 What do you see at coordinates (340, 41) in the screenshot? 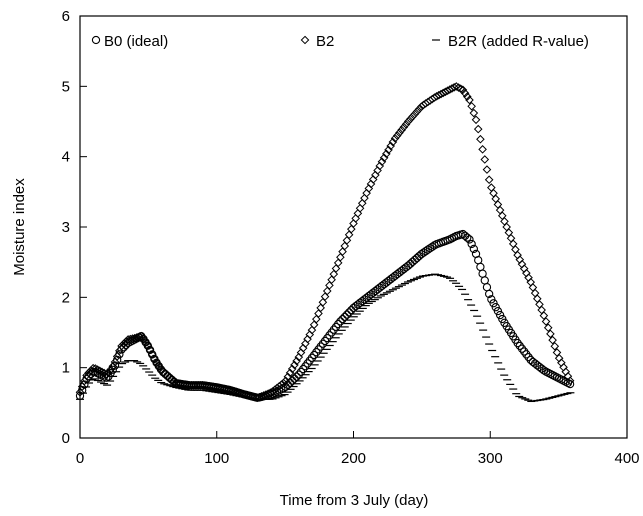
I see `legend: B0 (ideal) B2 B2R (added R-value)` at bounding box center [340, 41].